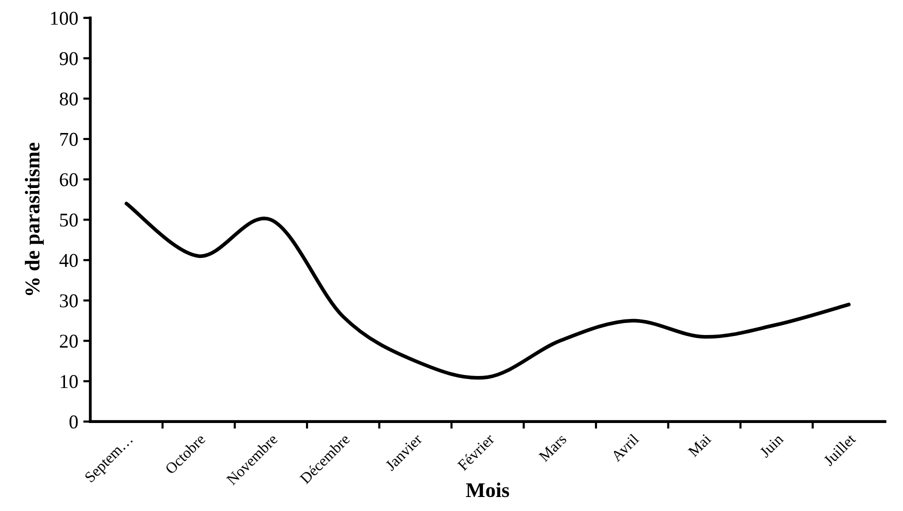 Image resolution: width=903 pixels, height=511 pixels. What do you see at coordinates (69, 220) in the screenshot?
I see `y-tick-label: 50` at bounding box center [69, 220].